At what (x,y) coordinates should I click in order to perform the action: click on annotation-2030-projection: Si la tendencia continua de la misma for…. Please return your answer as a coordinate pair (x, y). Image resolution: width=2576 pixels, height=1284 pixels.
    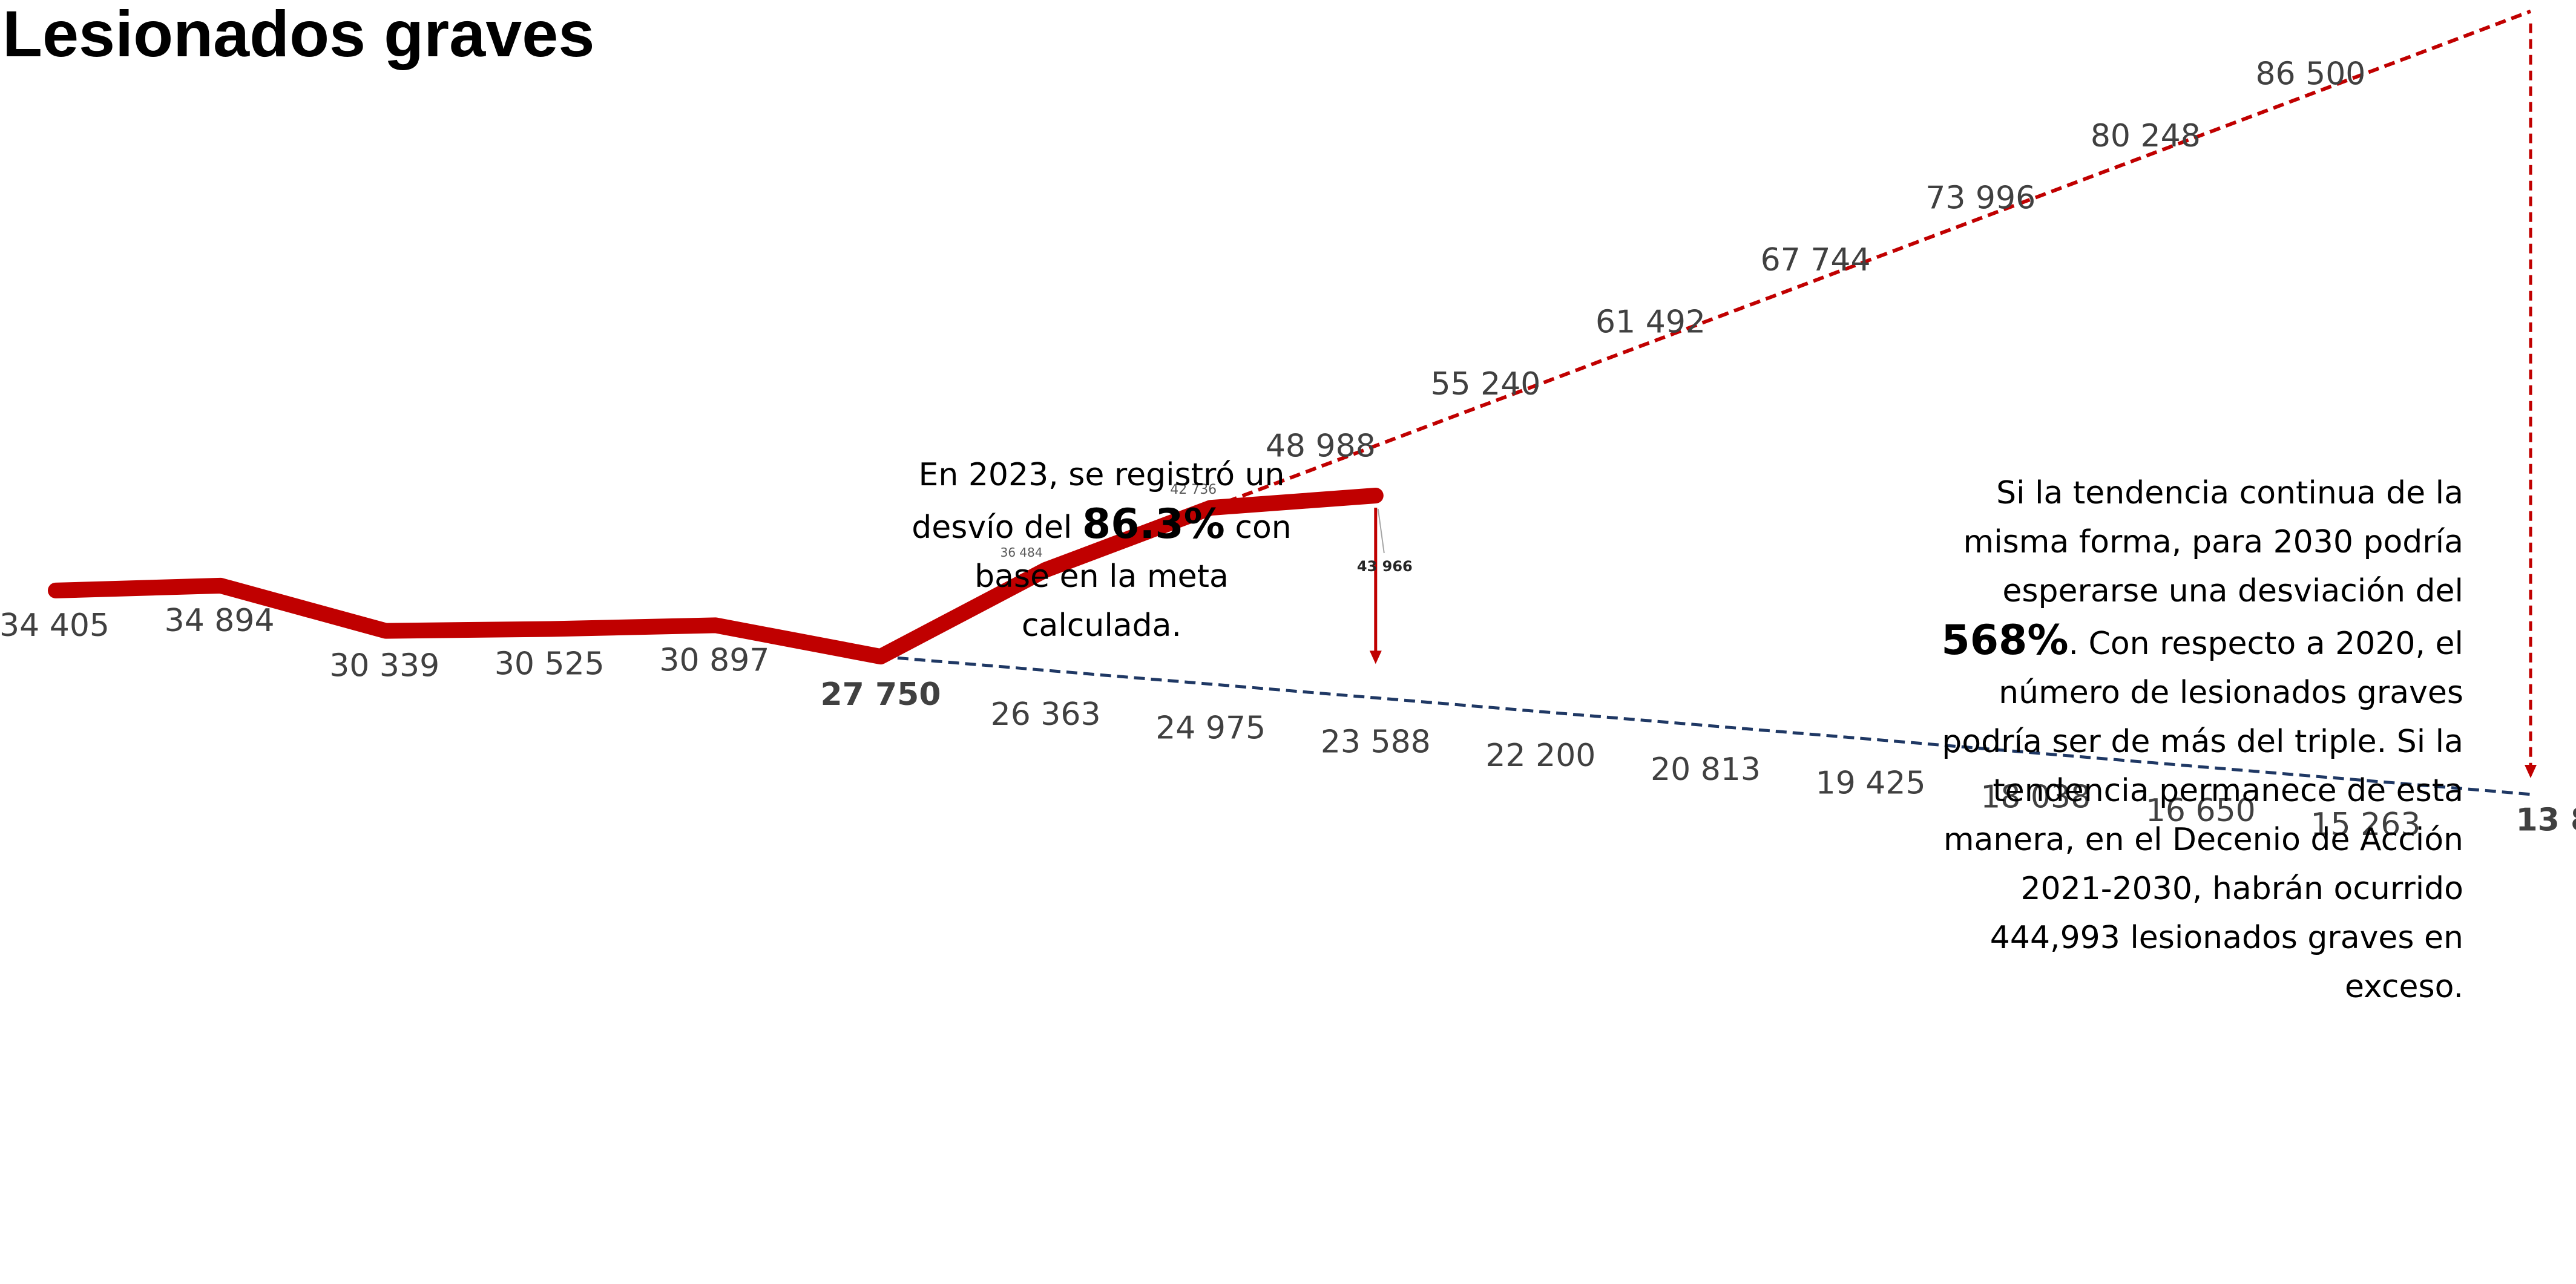
    Looking at the image, I should click on (2182, 740).